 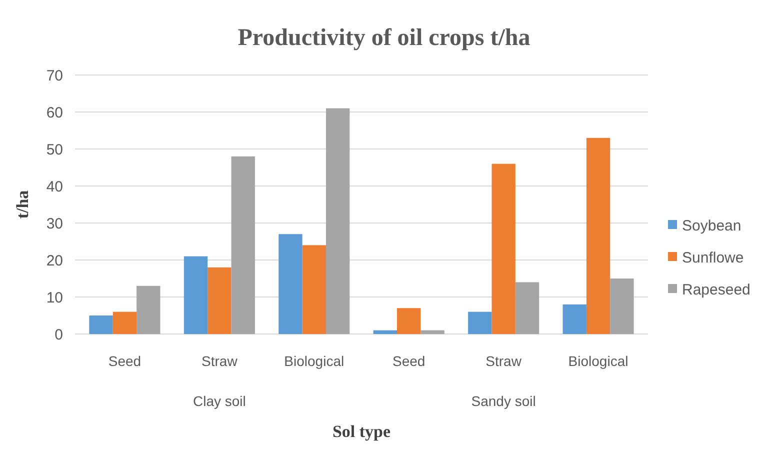 What do you see at coordinates (54, 75) in the screenshot?
I see `y-tick-label: 70` at bounding box center [54, 75].